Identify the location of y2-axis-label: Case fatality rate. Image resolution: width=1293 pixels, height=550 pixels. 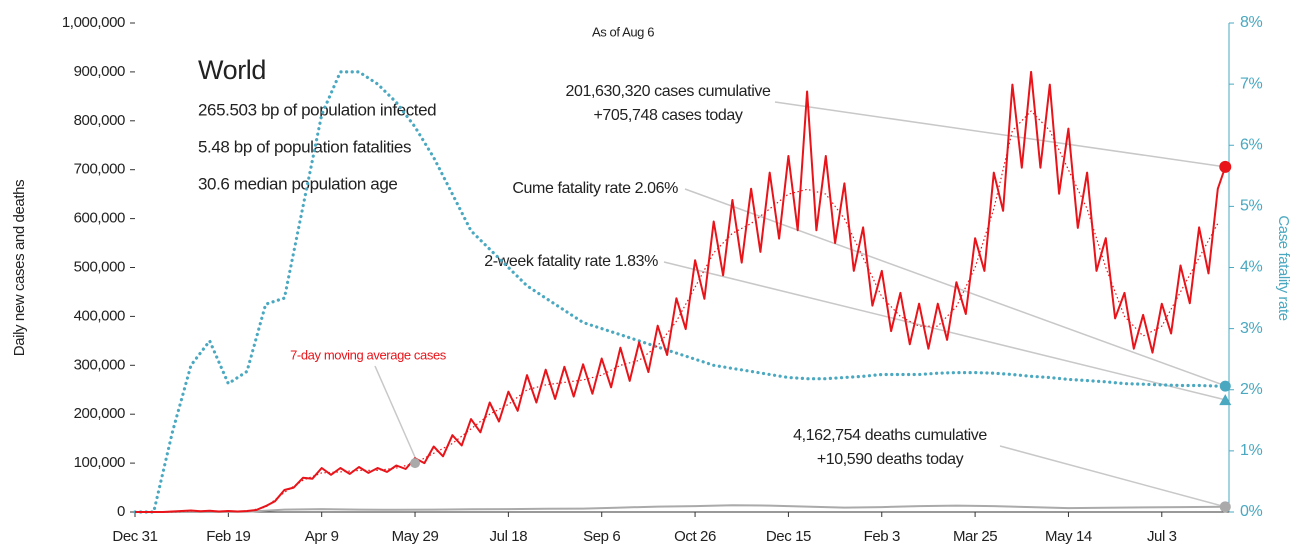
(1283, 267).